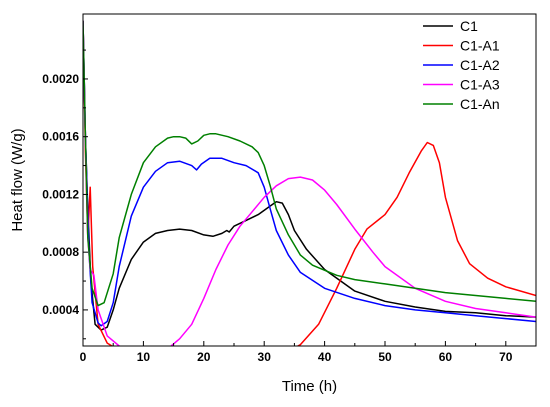 Image resolution: width=550 pixels, height=407 pixels. What do you see at coordinates (204, 357) in the screenshot?
I see `x-tick-label: 20` at bounding box center [204, 357].